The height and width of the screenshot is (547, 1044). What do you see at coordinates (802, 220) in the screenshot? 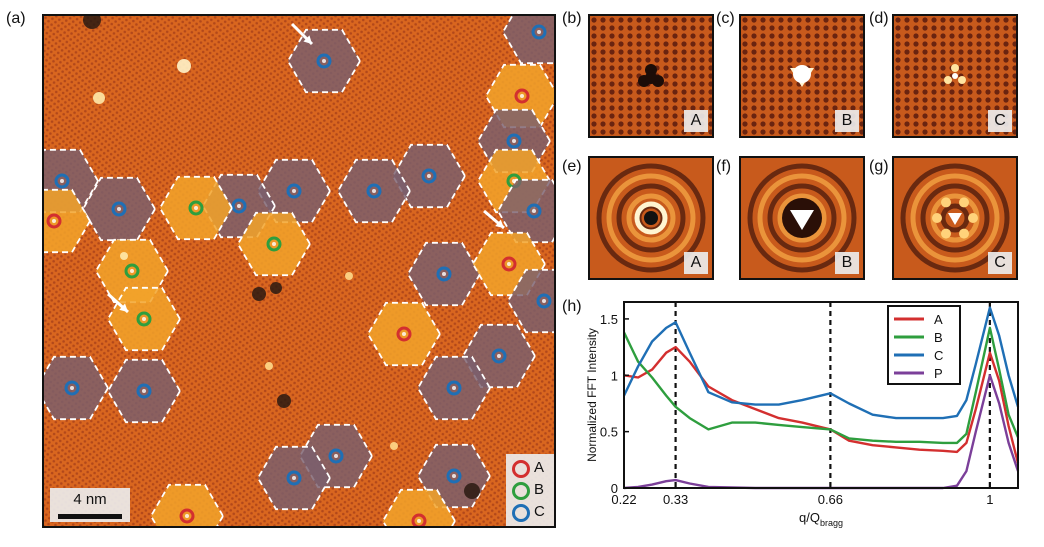
I see `defect-core` at bounding box center [802, 220].